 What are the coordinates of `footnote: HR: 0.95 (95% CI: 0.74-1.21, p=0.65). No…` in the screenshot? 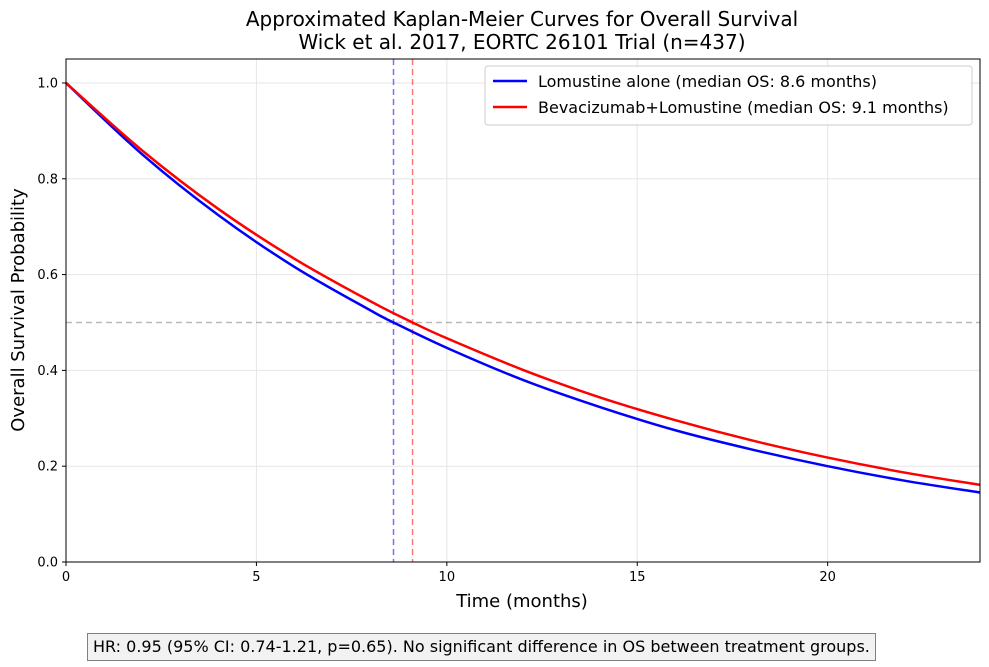 It's located at (481, 647).